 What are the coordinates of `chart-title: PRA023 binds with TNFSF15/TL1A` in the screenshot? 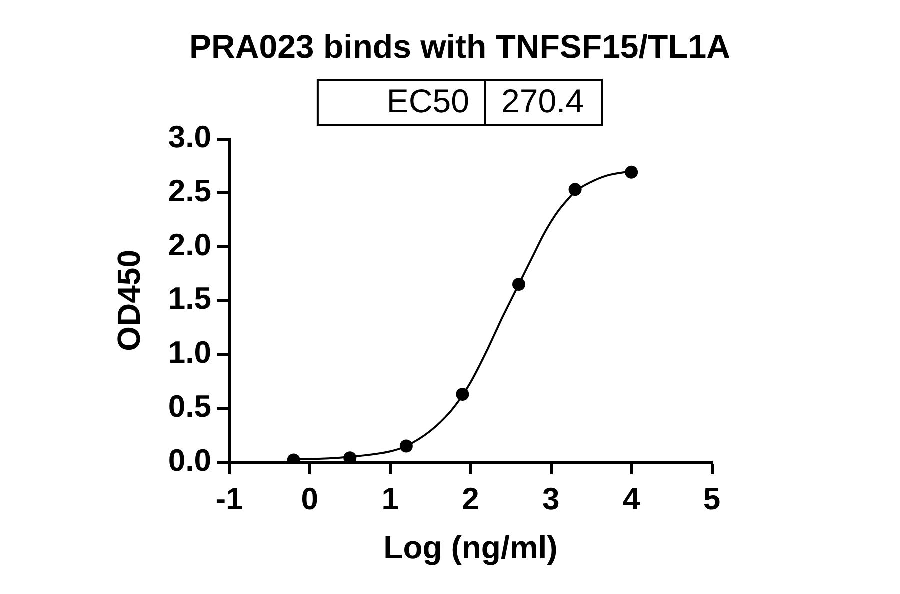 It's located at (460, 46).